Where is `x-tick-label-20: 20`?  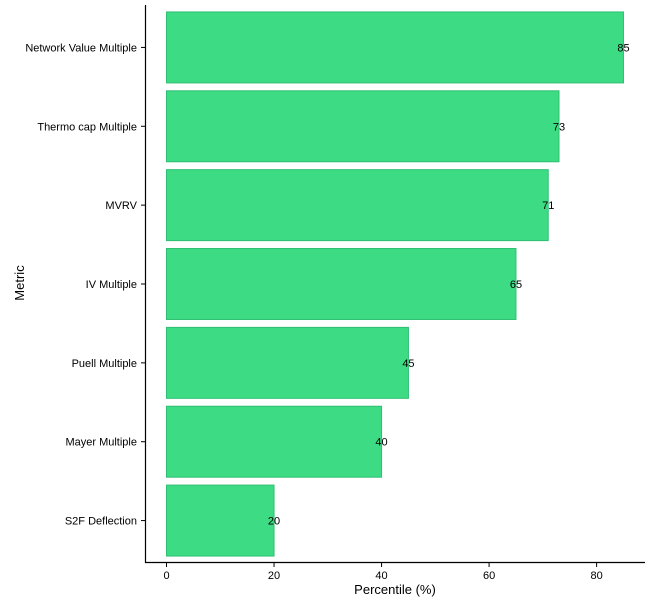 x-tick-label-20: 20 is located at coordinates (274, 576).